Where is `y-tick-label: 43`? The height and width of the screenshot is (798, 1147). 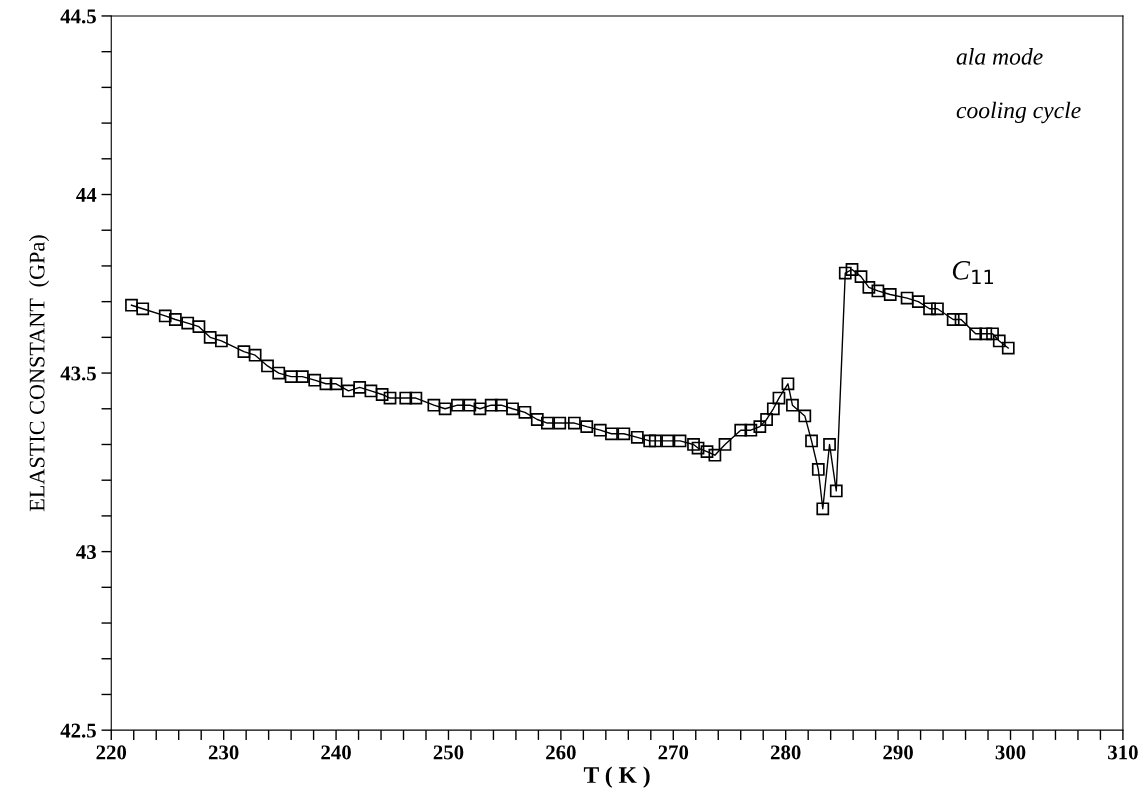
y-tick-label: 43 is located at coordinates (86, 552).